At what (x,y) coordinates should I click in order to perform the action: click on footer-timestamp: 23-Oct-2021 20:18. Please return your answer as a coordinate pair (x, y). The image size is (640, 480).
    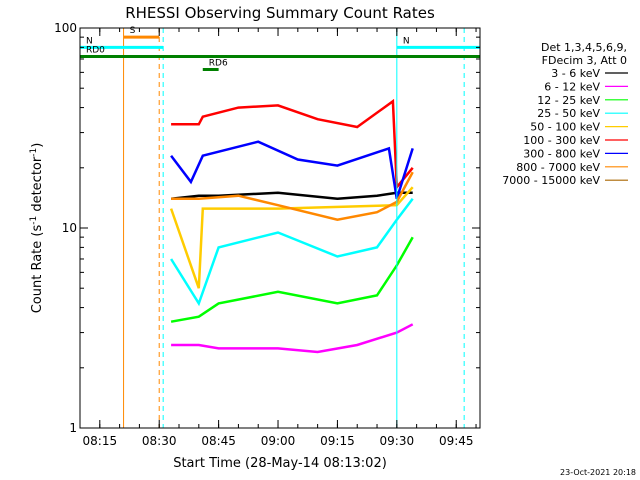
    Looking at the image, I should click on (598, 472).